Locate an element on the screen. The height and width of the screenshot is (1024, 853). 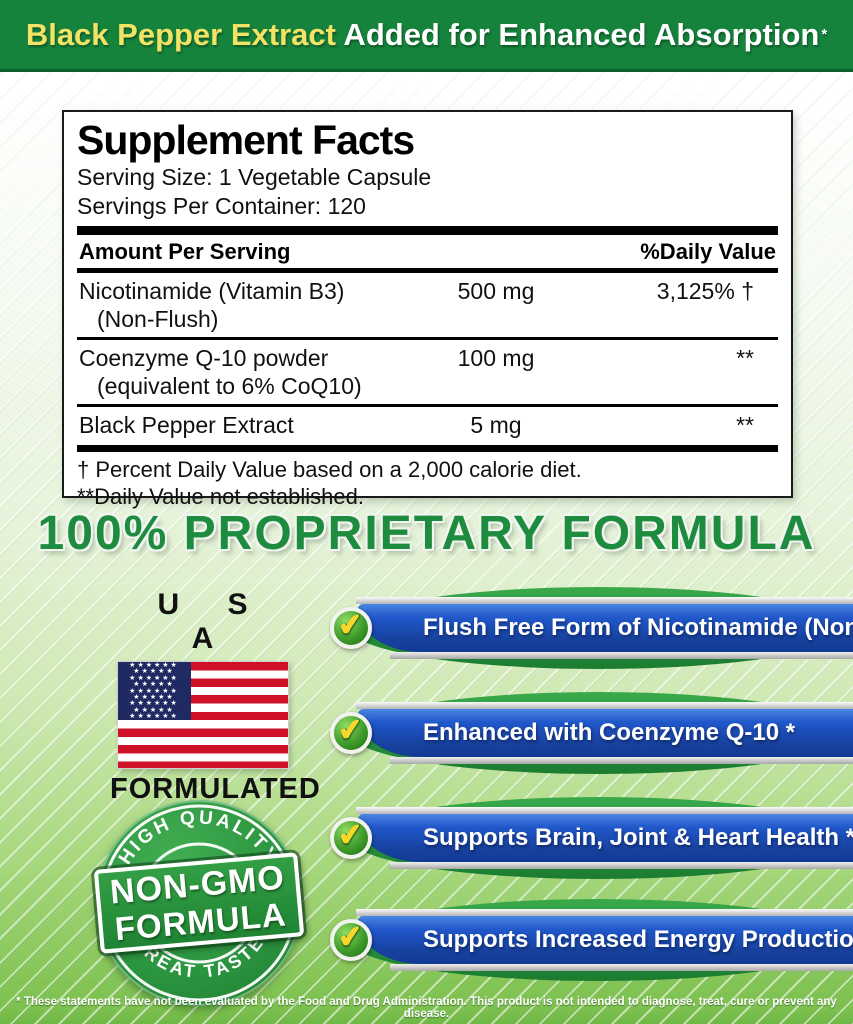
footnote-not-established: **Daily Value not established. is located at coordinates (220, 496).